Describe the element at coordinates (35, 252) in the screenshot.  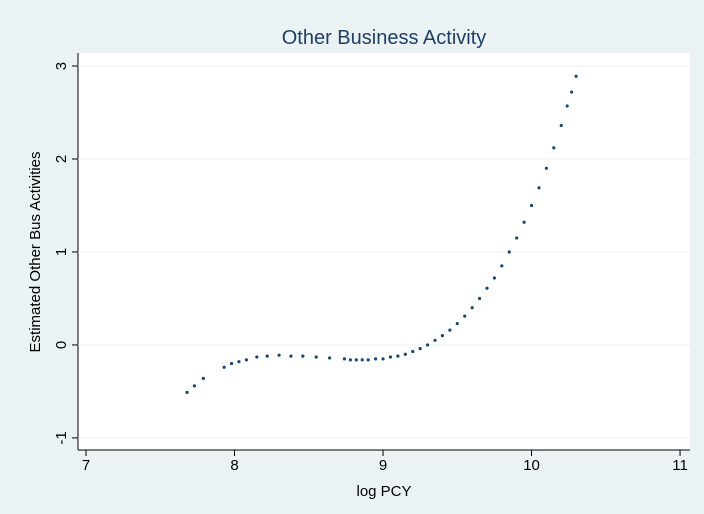
I see `y-axis-label: Estimated Other Bus Activities` at that location.